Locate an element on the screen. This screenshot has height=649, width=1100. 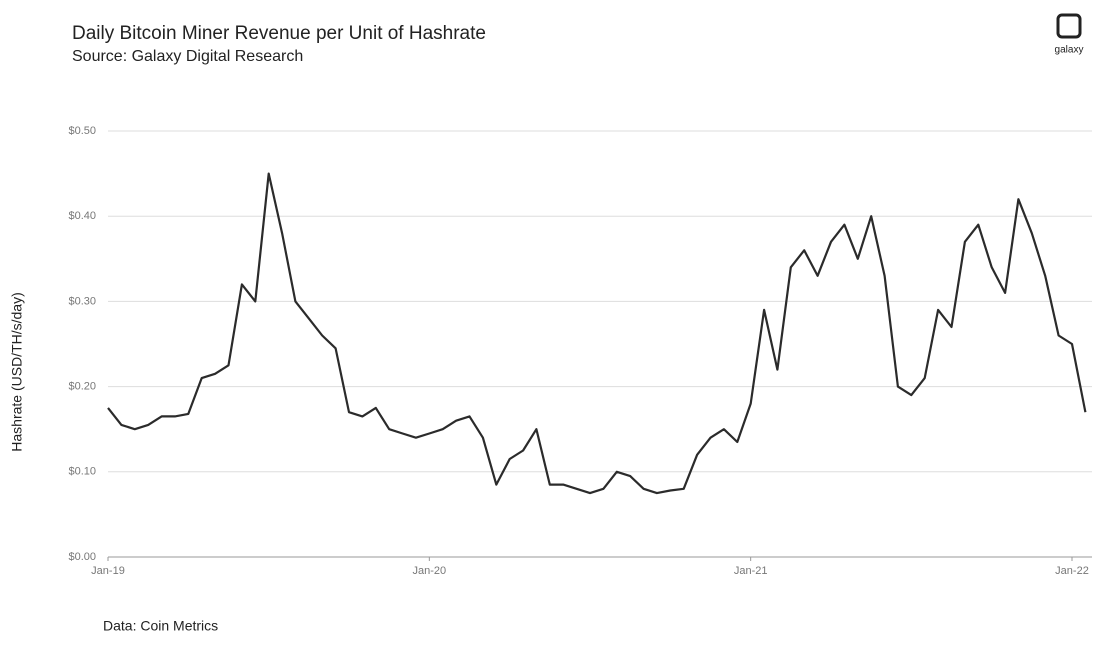
y-tick-label: $0.20 is located at coordinates (82, 387).